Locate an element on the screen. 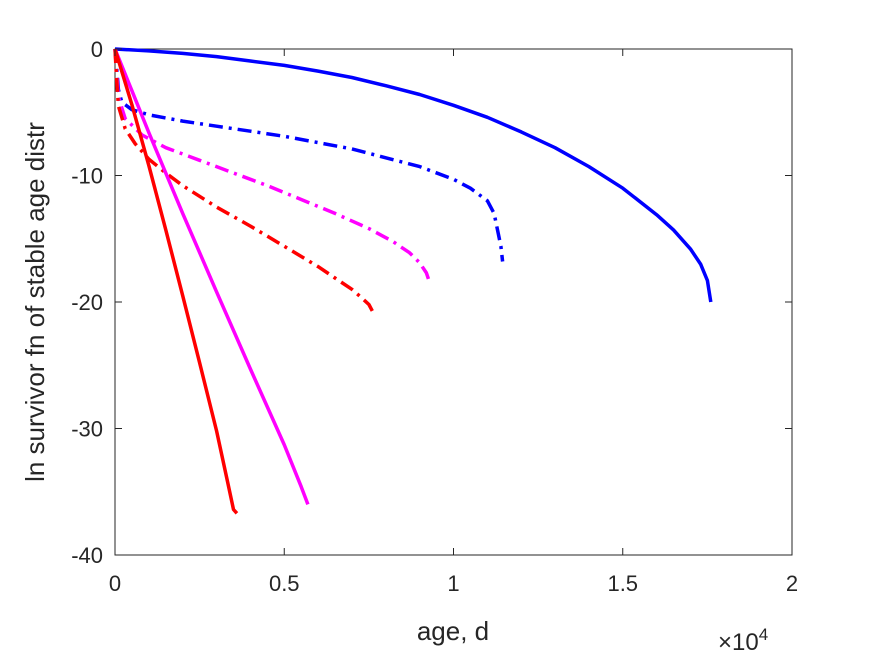 This screenshot has height=656, width=875. x-tick-label: 1 is located at coordinates (453, 583).